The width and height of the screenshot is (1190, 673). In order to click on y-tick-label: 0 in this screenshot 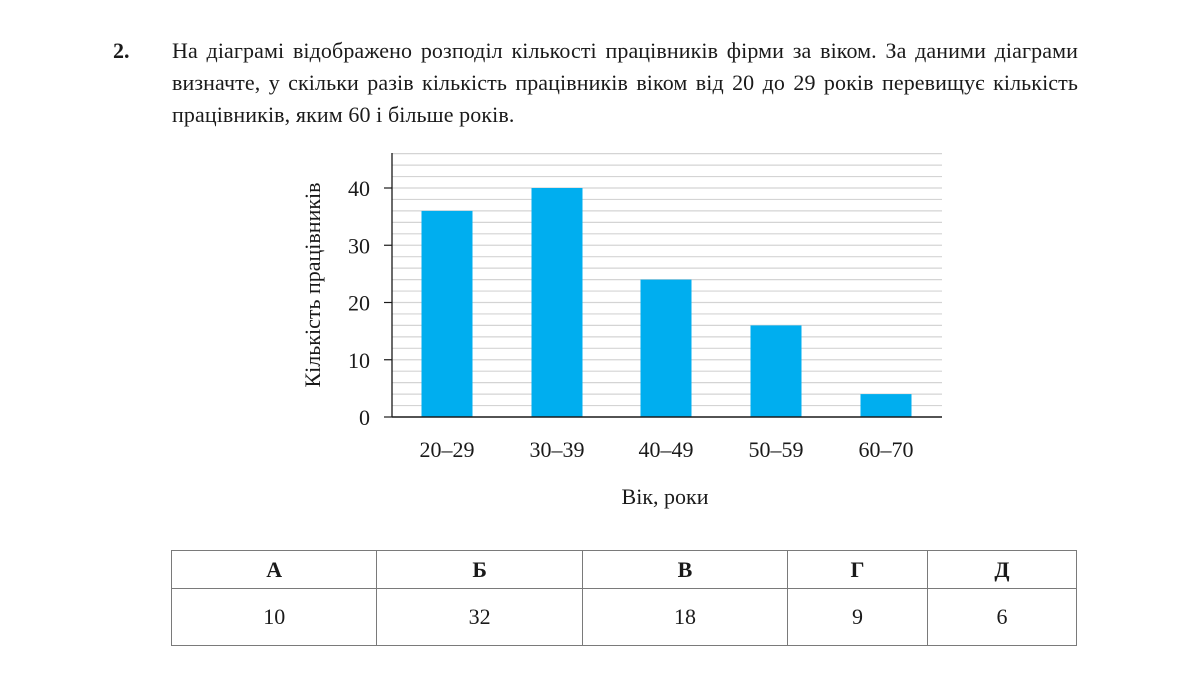, I will do `click(364, 417)`.